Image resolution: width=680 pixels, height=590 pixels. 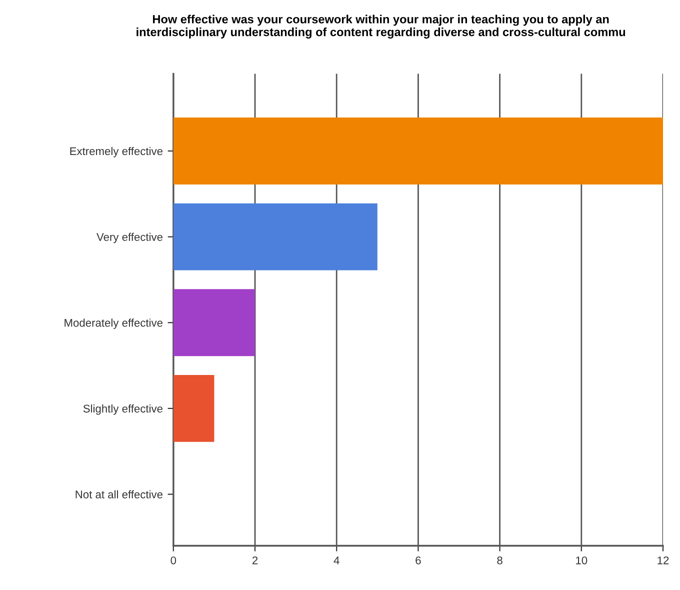 What do you see at coordinates (582, 560) in the screenshot?
I see `x-tick-label: 10` at bounding box center [582, 560].